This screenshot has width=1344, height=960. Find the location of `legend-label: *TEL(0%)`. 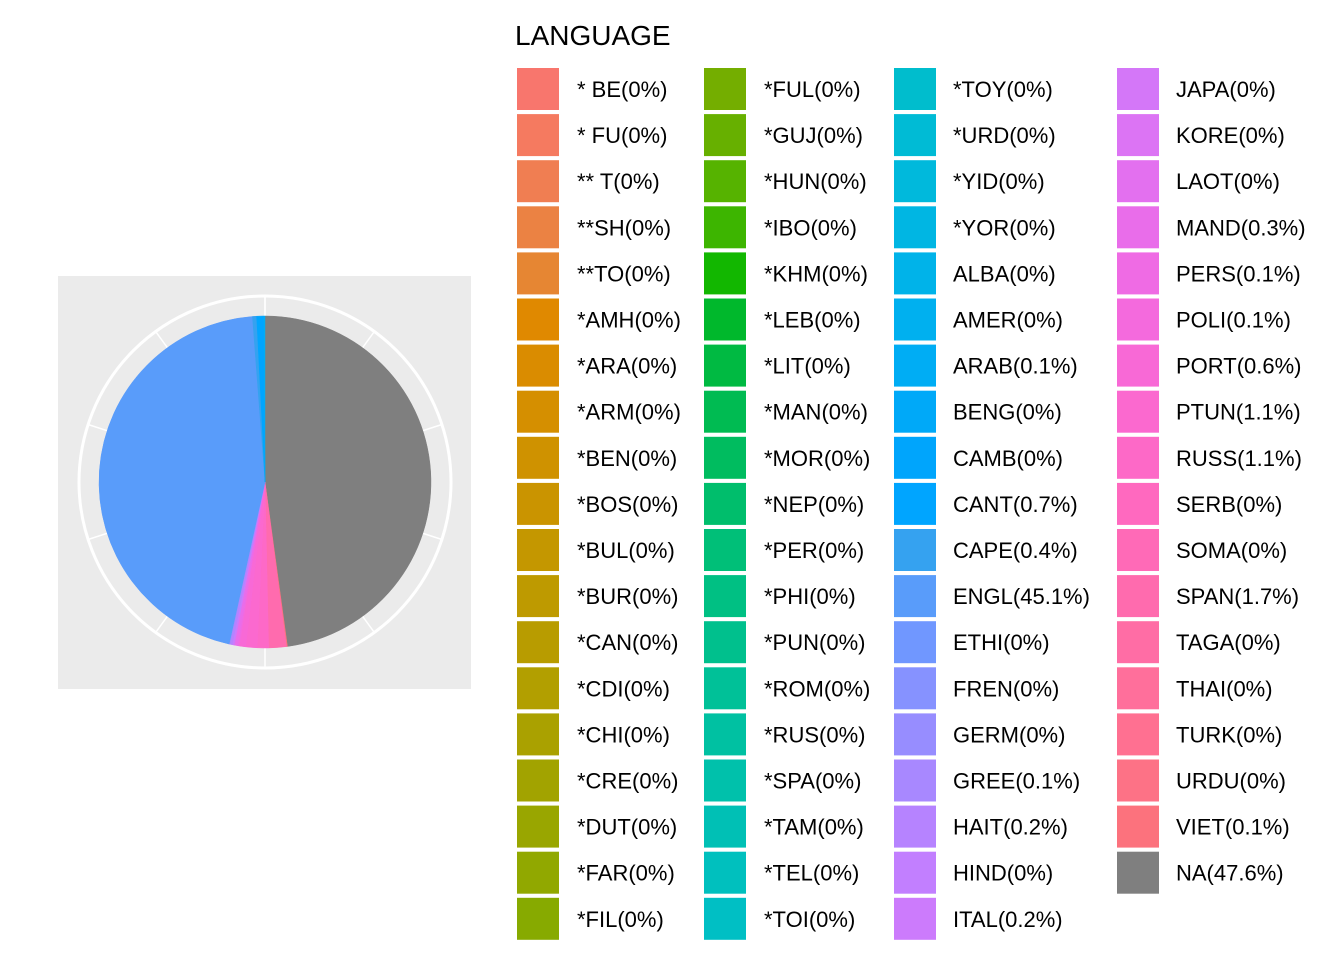

legend-label: *TEL(0%) is located at coordinates (811, 873).